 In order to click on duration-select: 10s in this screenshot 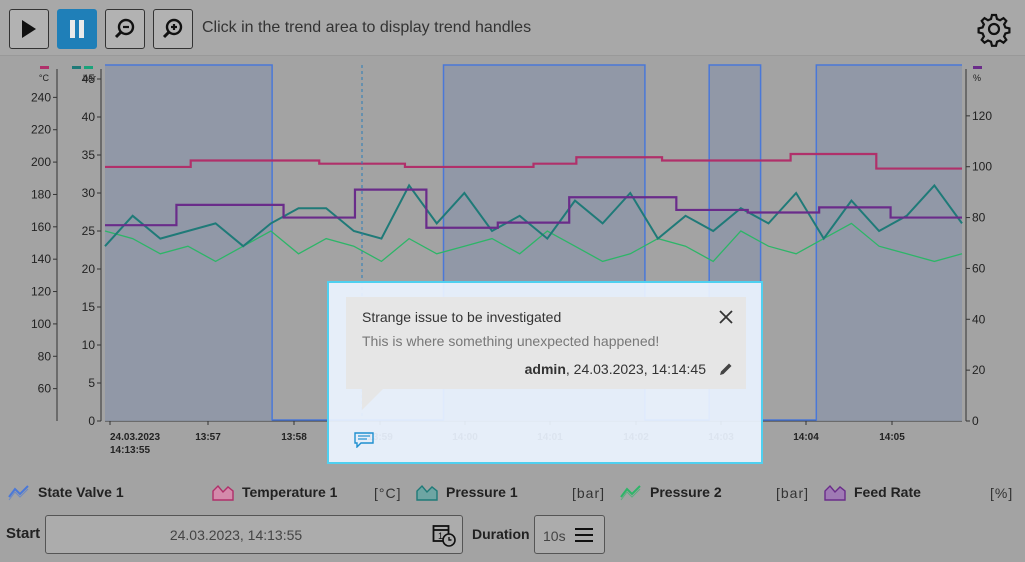, I will do `click(569, 534)`.